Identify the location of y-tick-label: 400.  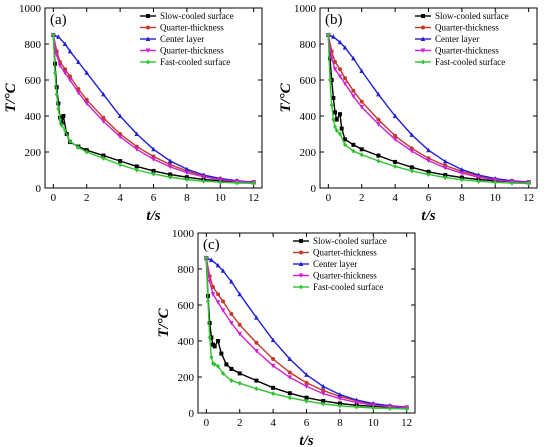
(308, 117).